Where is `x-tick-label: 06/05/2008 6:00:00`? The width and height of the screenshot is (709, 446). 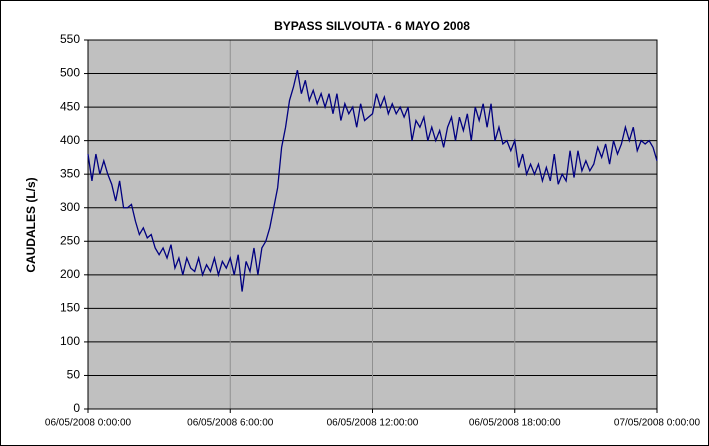 x-tick-label: 06/05/2008 6:00:00 is located at coordinates (230, 423).